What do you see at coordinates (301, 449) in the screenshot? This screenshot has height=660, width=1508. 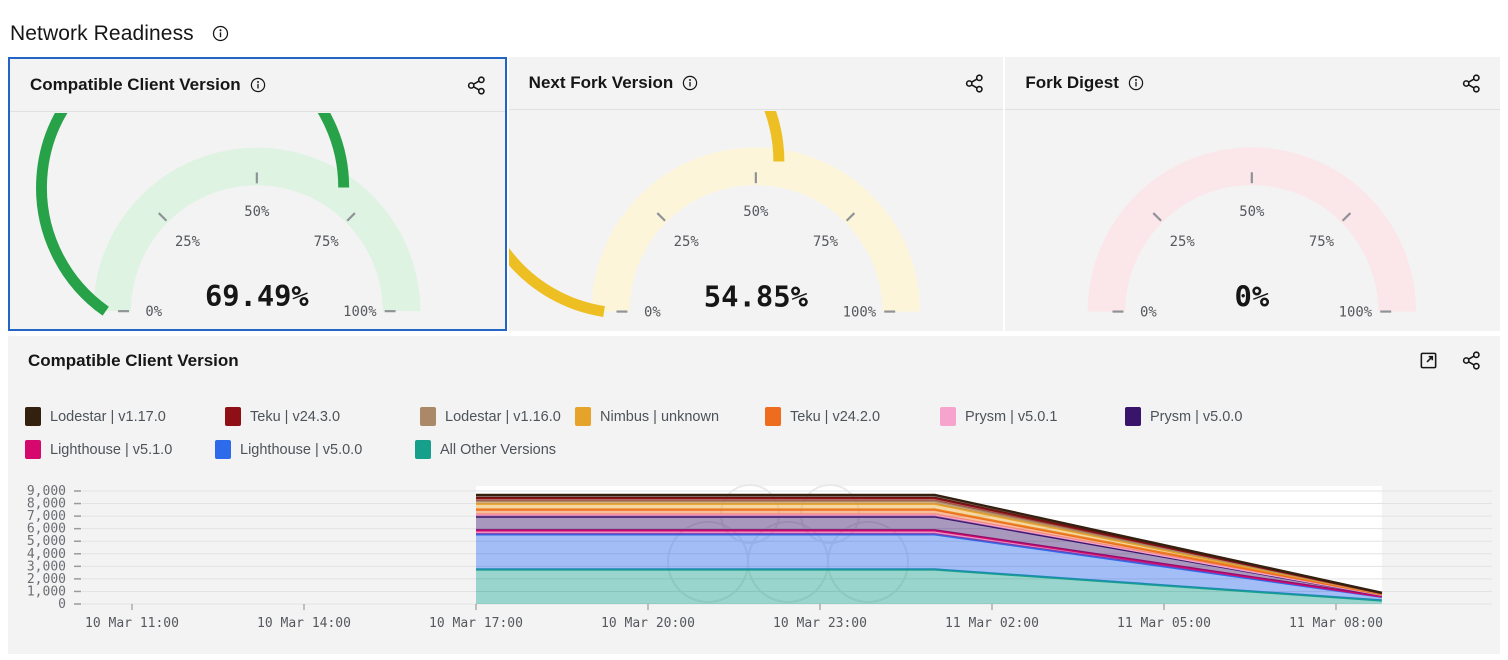 I see `legend-label: Lighthouse | v5.0.0` at bounding box center [301, 449].